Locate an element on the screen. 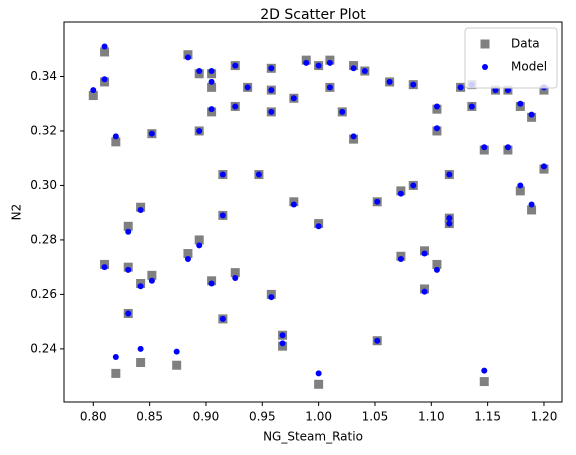 The image size is (576, 455). legend-label: Data is located at coordinates (525, 44).